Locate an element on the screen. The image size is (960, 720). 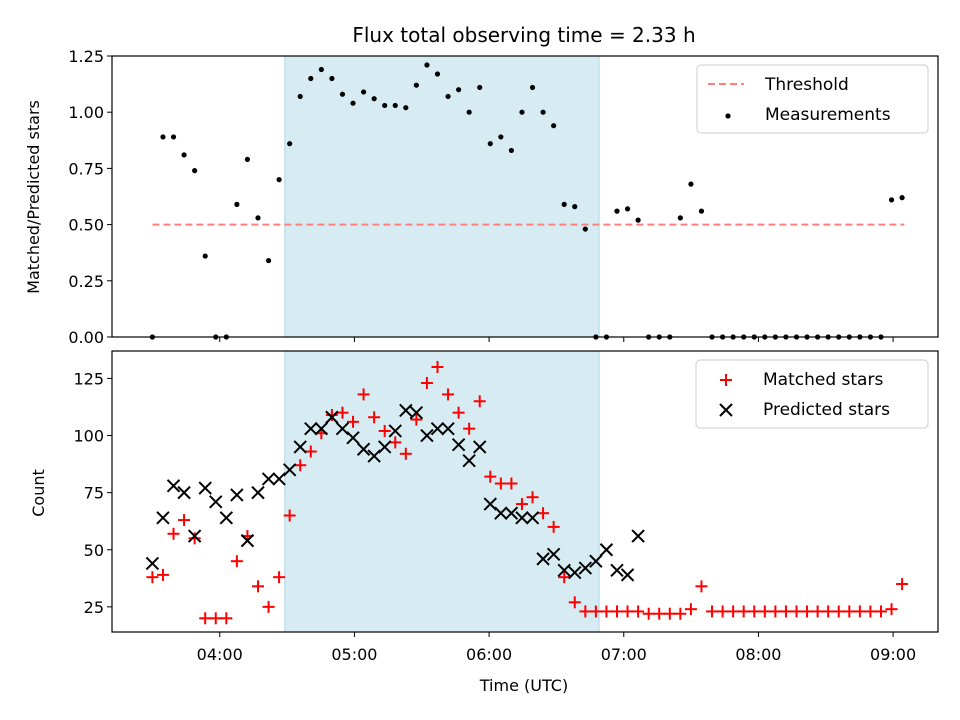
bottom-y-axis-label: Count is located at coordinates (38, 493).